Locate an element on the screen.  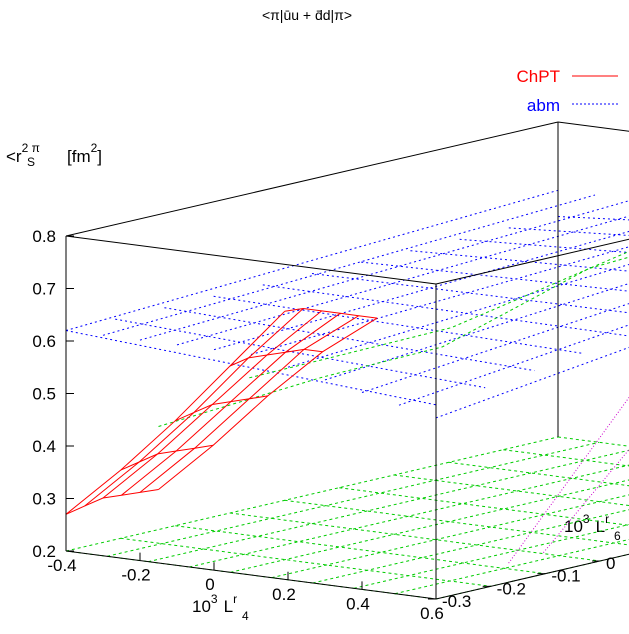
z-label-unit: [fm is located at coordinates (79, 156).